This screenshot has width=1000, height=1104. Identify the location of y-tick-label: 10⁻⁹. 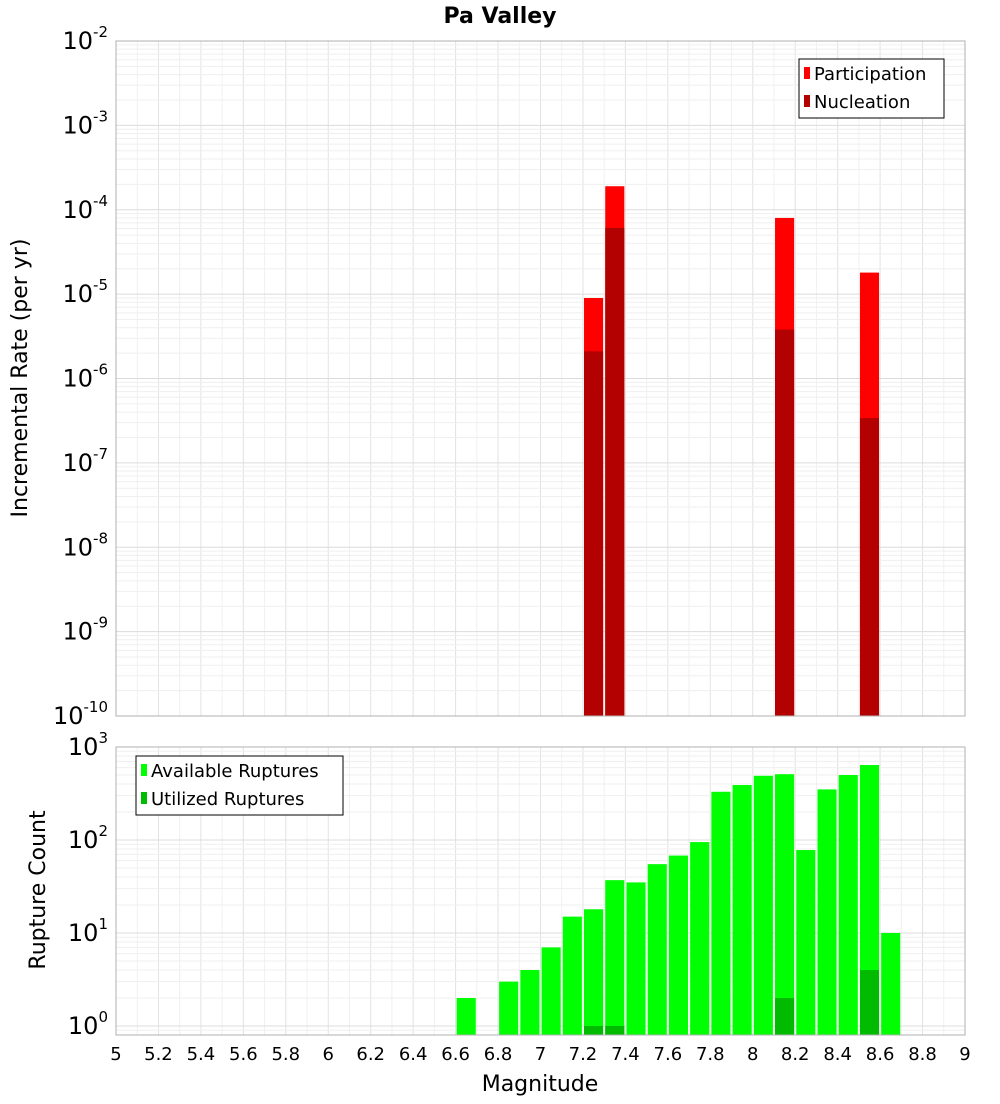
(85, 630).